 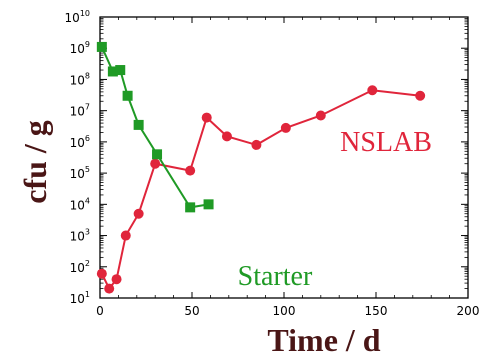 What do you see at coordinates (80, 79) in the screenshot?
I see `y-tick-label: 10⁸` at bounding box center [80, 79].